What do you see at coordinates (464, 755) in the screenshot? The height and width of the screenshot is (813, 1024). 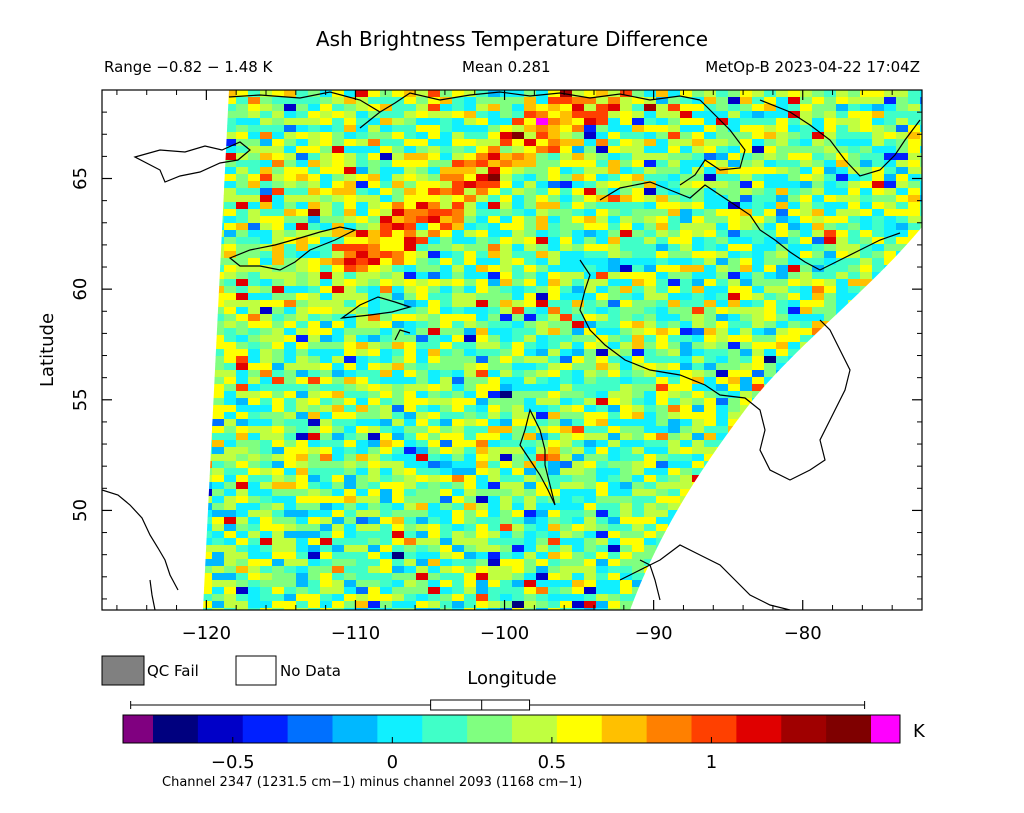 I see `colorbar-ticks: −0.5 0 0.5 1` at bounding box center [464, 755].